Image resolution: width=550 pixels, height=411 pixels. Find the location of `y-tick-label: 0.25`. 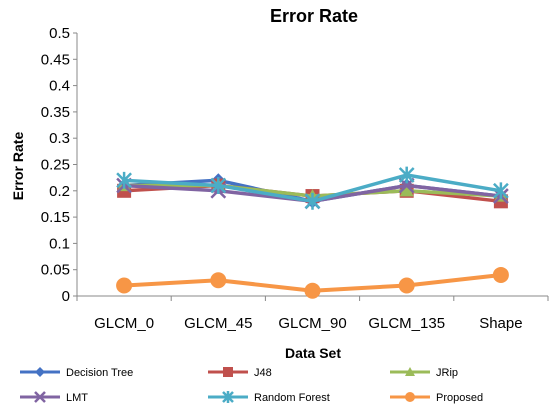

y-tick-label: 0.25 is located at coordinates (55, 165).